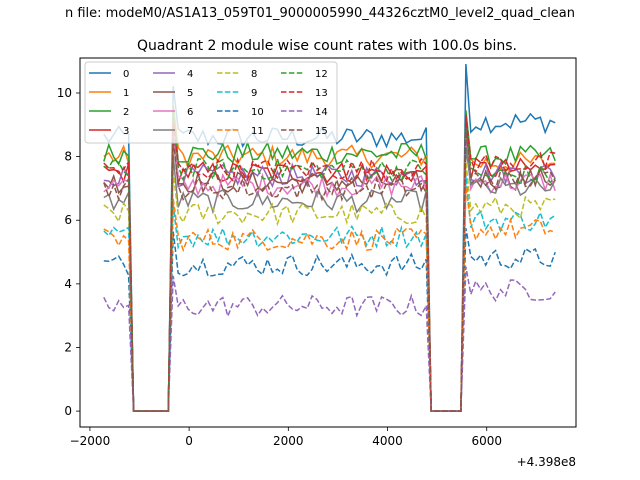 The width and height of the screenshot is (640, 480). What do you see at coordinates (64, 93) in the screenshot?
I see `y-tick-label: 10` at bounding box center [64, 93].